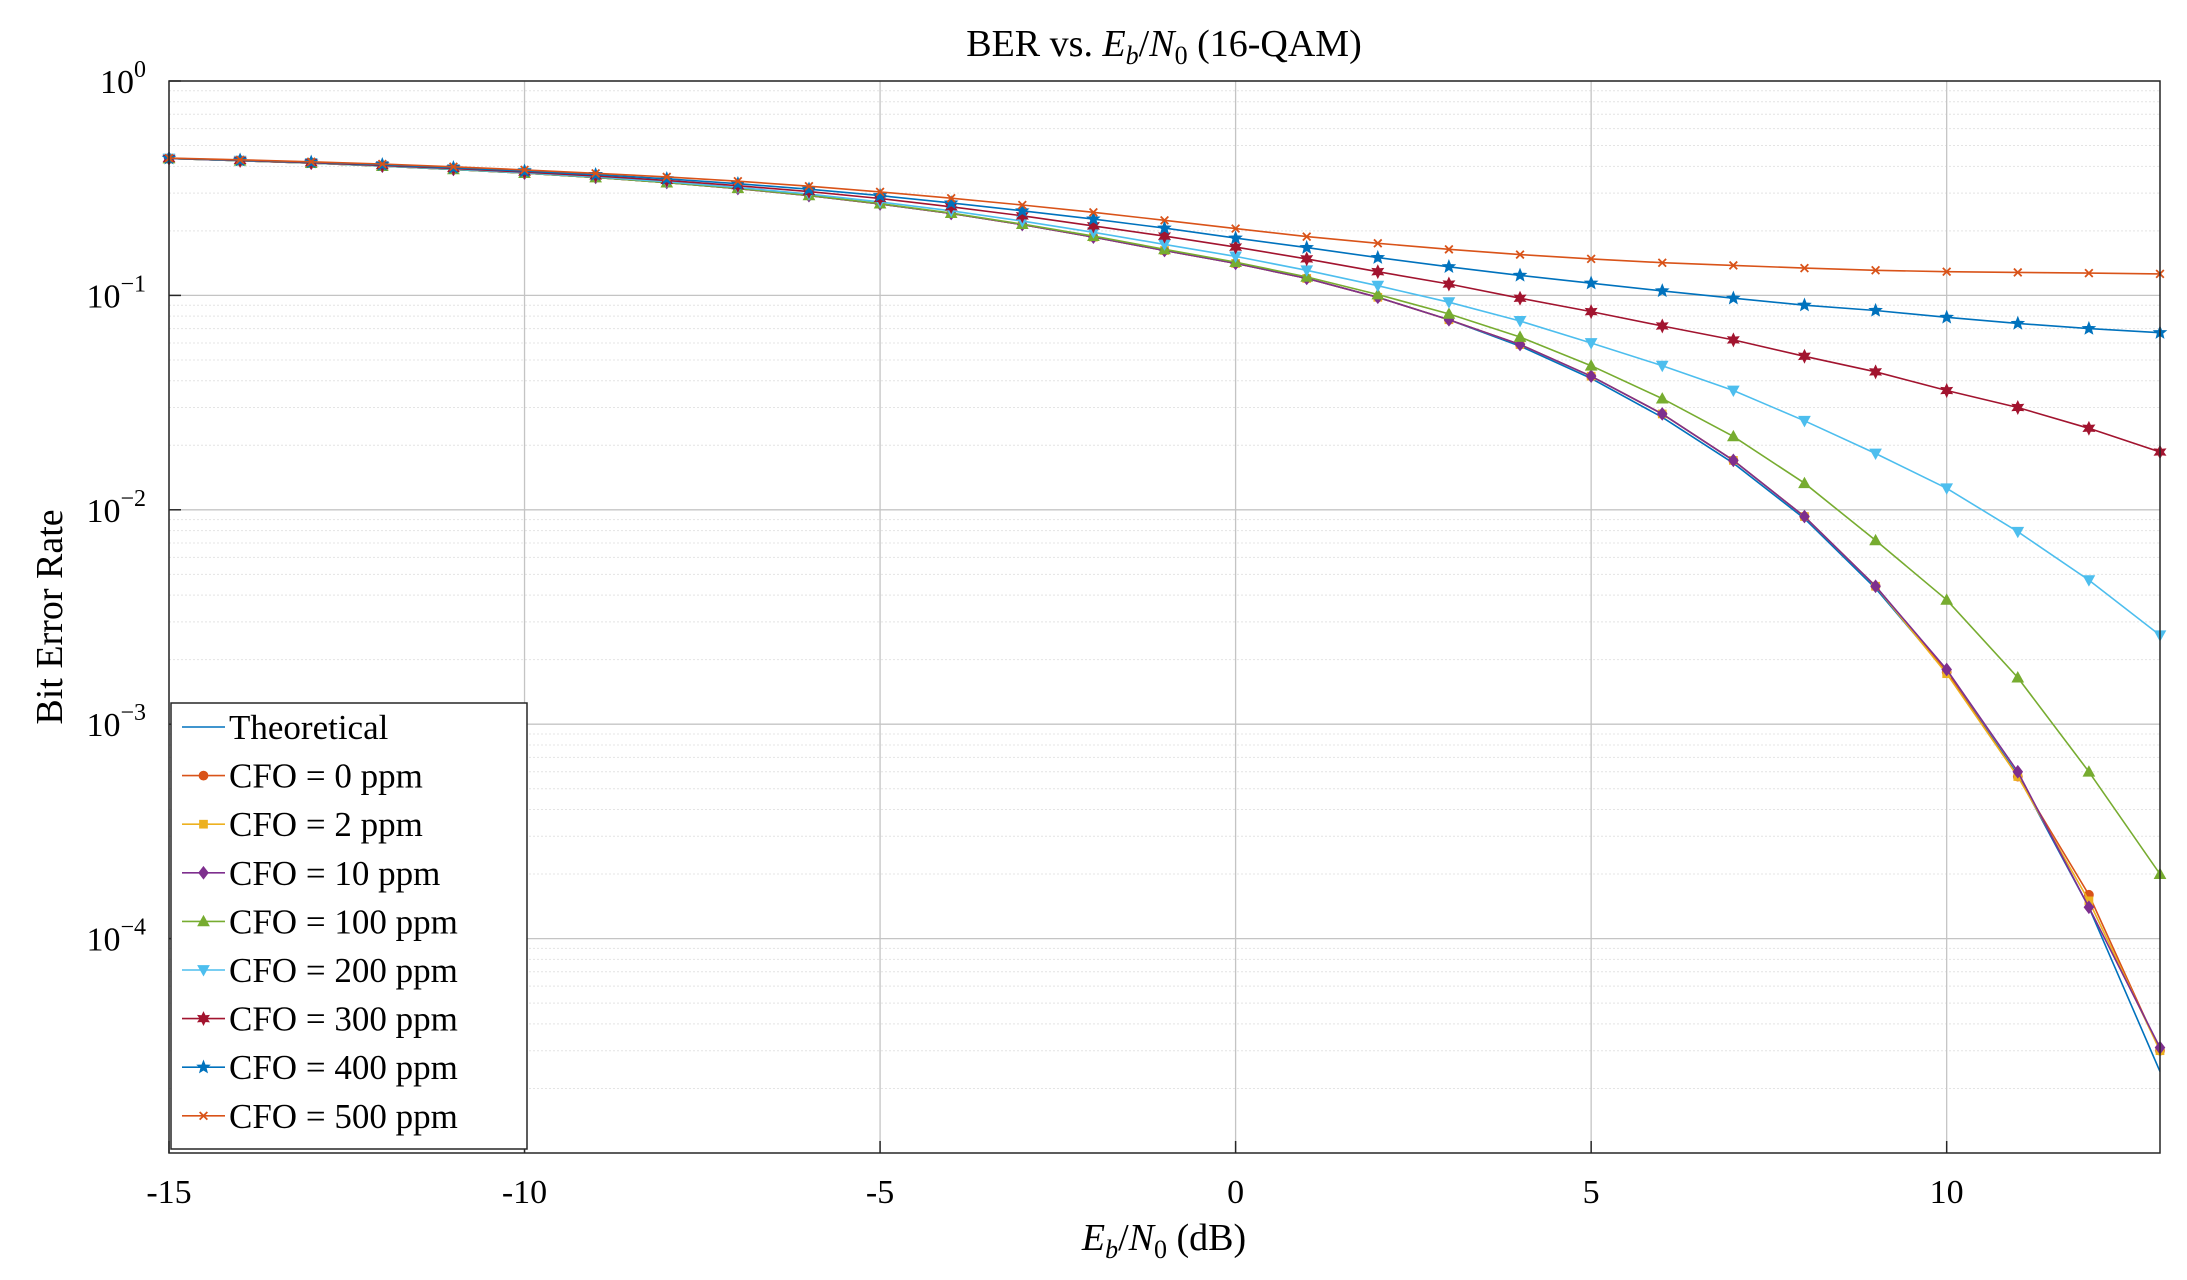 Image resolution: width=2187 pixels, height=1280 pixels. Describe the element at coordinates (1235, 1192) in the screenshot. I see `x-tick-label: 0` at that location.